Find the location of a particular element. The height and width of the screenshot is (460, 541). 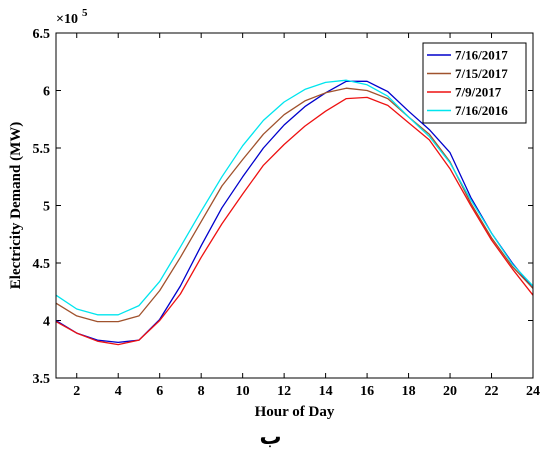

y-tick-label: 3.5 is located at coordinates (42, 379).